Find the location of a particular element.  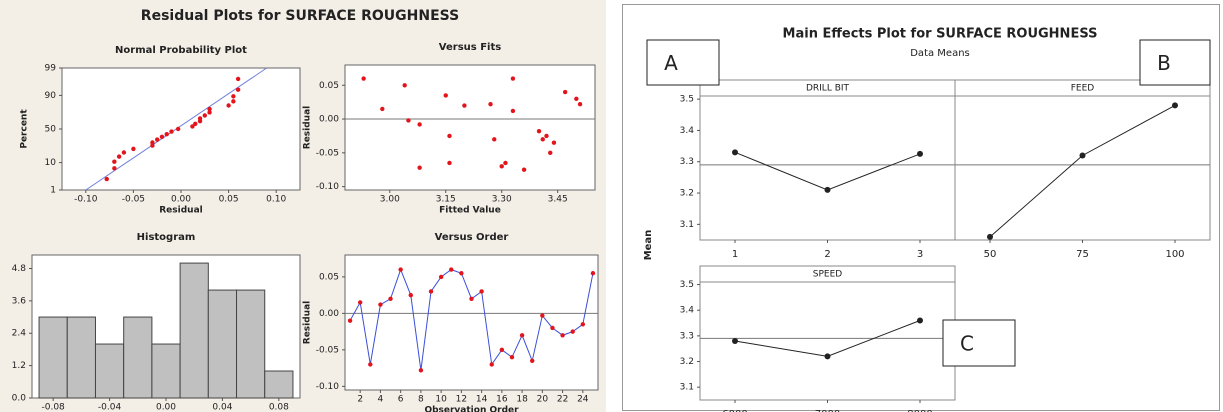

x-tick-label: 1 is located at coordinates (735, 254).